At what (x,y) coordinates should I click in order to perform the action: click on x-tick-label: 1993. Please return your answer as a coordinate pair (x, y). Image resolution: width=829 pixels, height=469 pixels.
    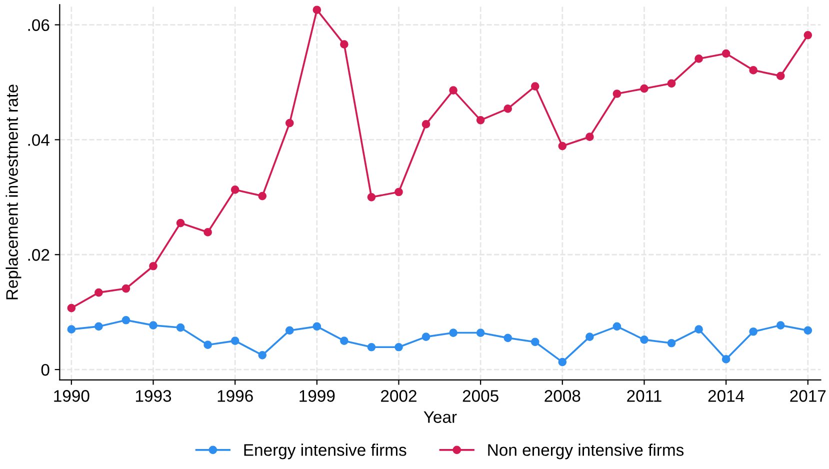
    Looking at the image, I should click on (154, 396).